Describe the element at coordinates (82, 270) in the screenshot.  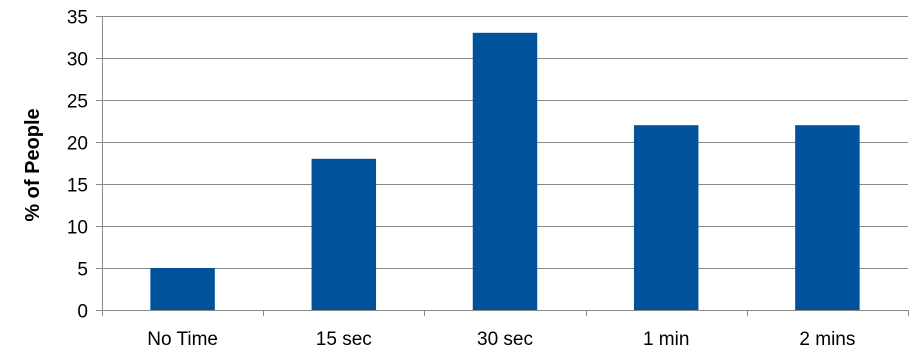
I see `y-tick-label-5: 5` at that location.